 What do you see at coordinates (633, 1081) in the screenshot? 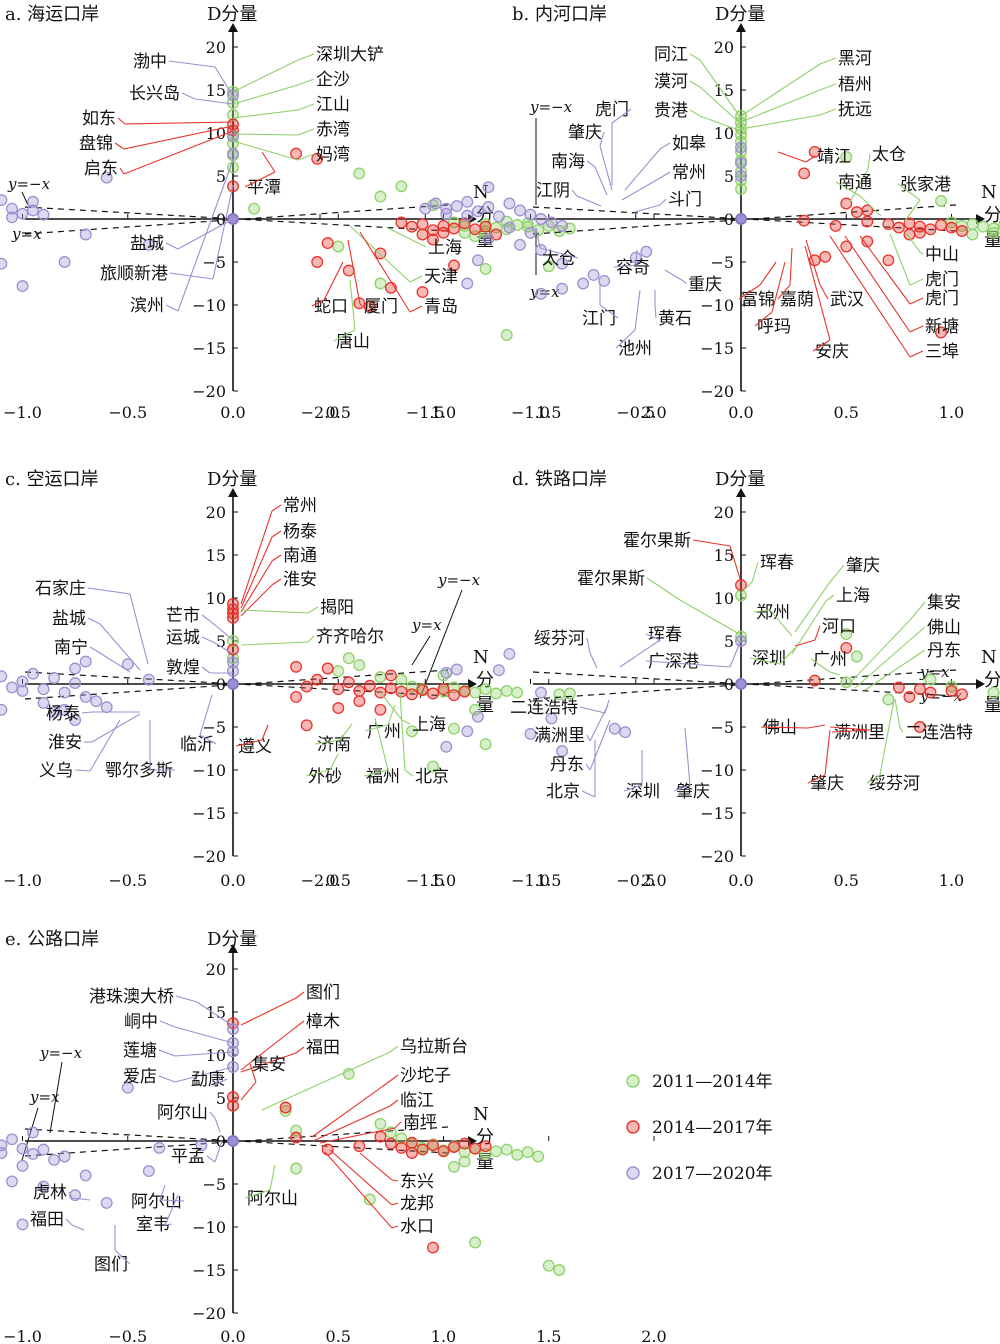
I see `legend-marker` at bounding box center [633, 1081].